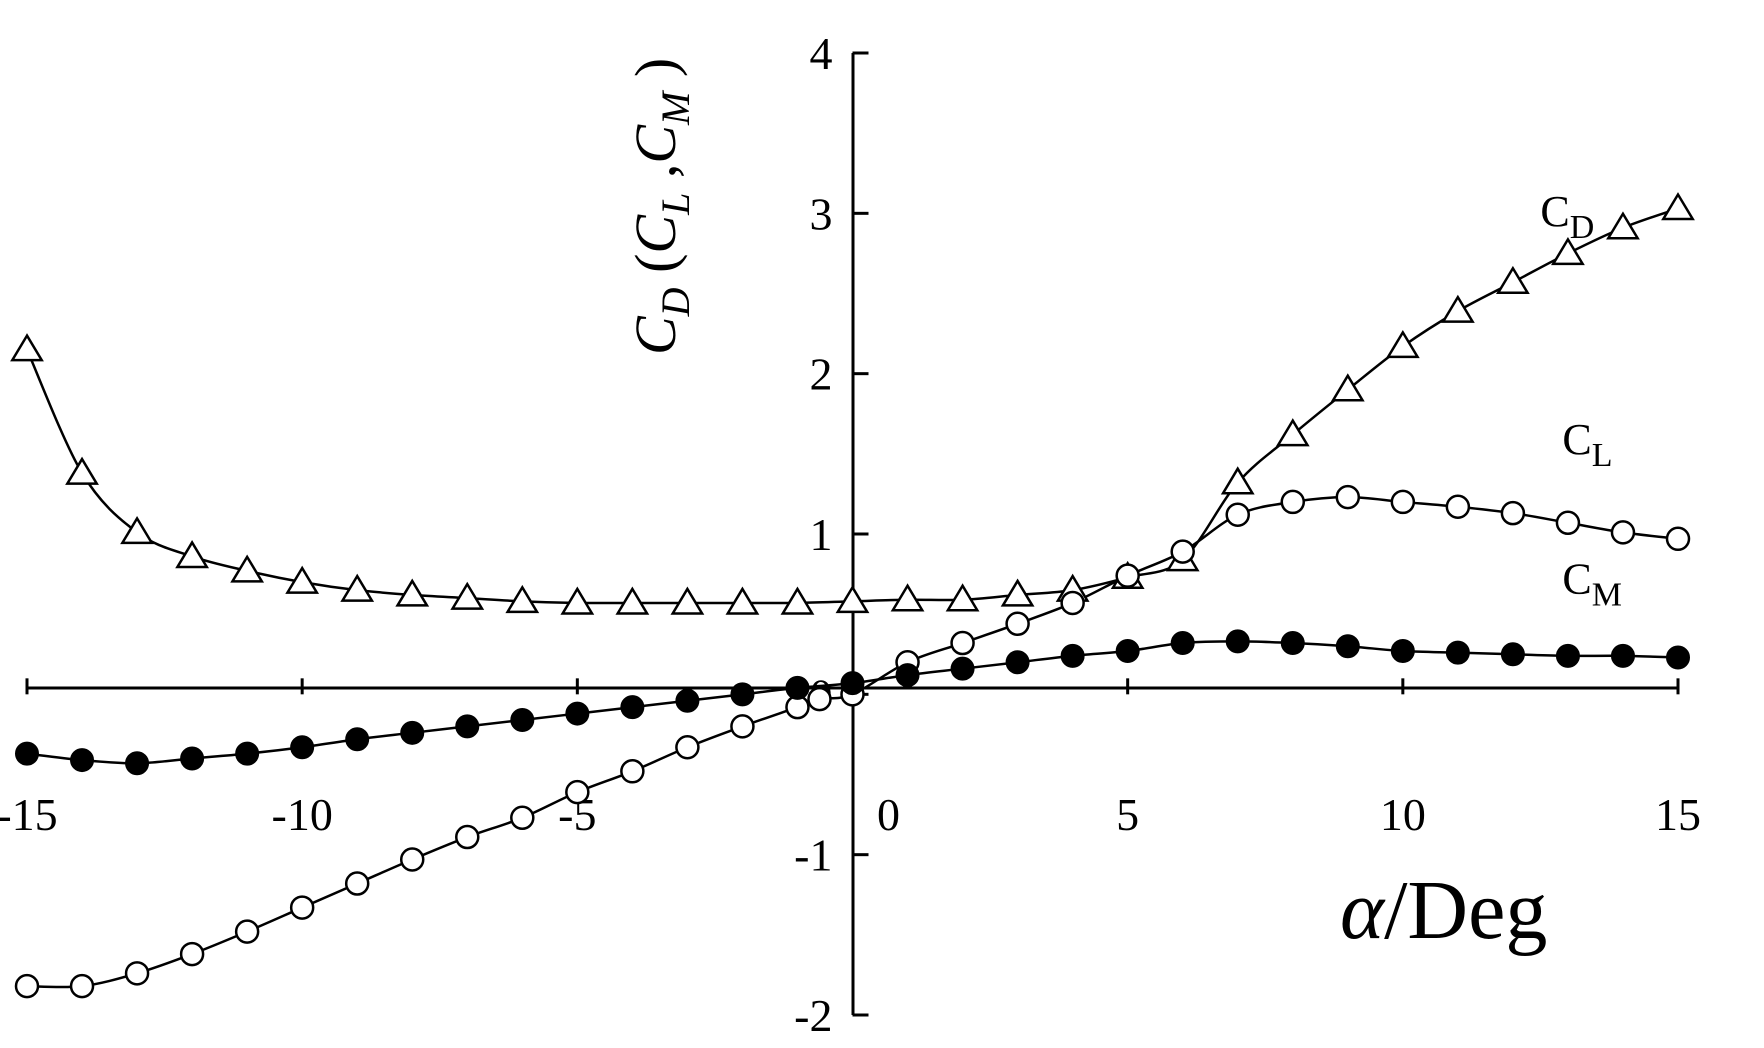 This screenshot has height=1048, width=1764. Describe the element at coordinates (1592, 583) in the screenshot. I see `series-label-c-m: CM` at that location.